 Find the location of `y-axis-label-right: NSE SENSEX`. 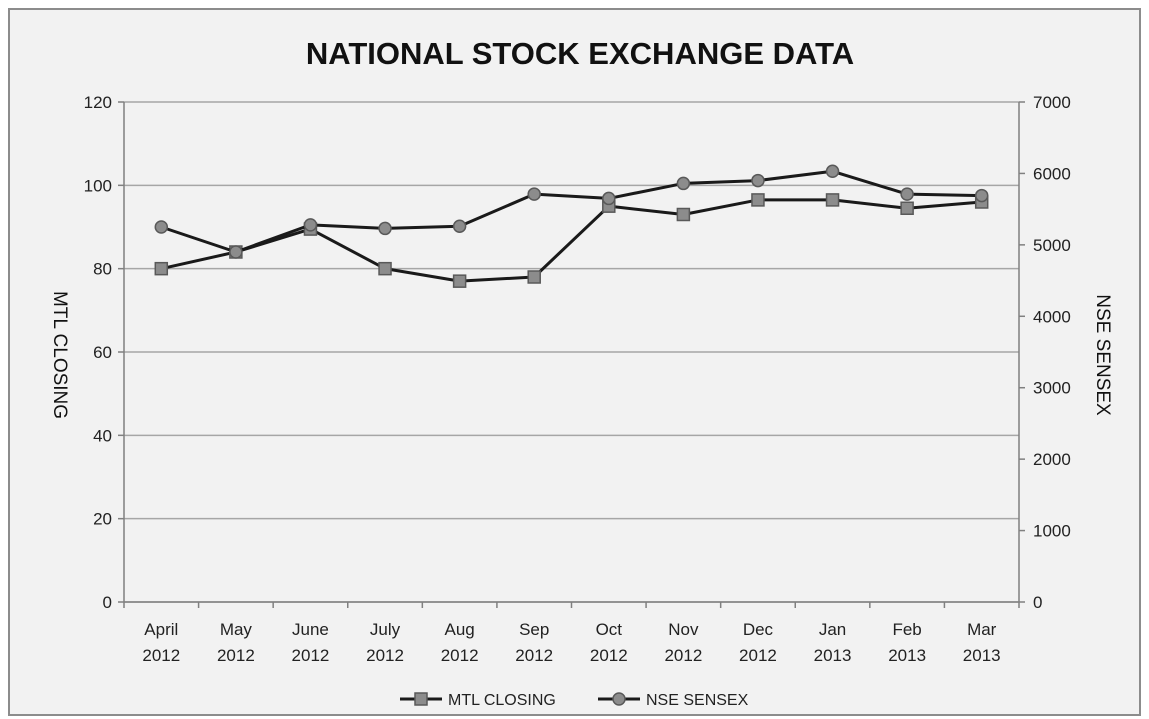

y-axis-label-right: NSE SENSEX is located at coordinates (1102, 355).